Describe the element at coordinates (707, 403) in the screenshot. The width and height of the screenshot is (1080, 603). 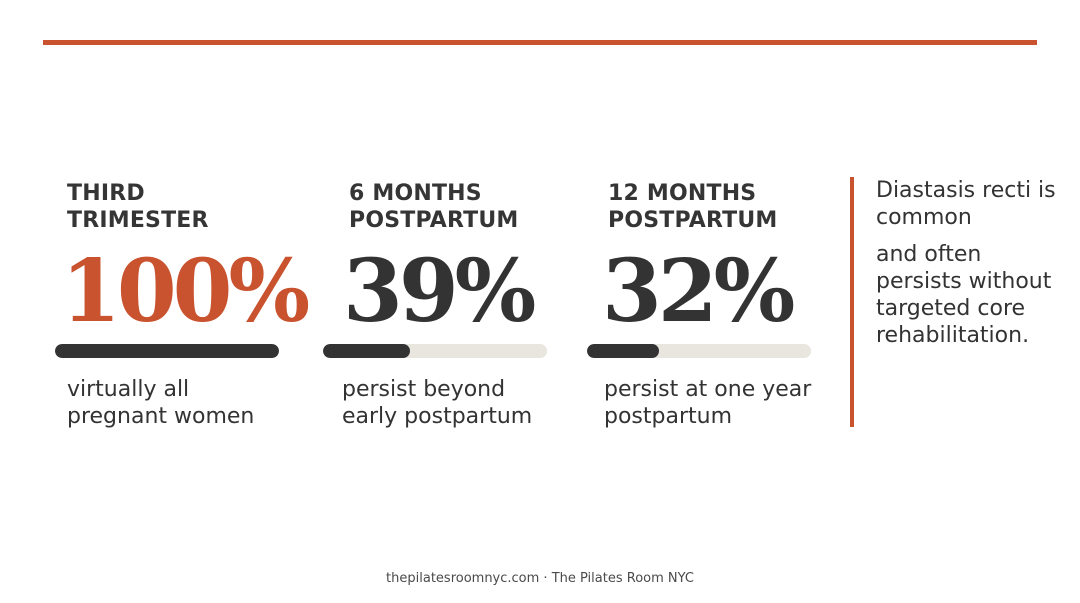
I see `stat-description: persist at one year postpartum` at that location.